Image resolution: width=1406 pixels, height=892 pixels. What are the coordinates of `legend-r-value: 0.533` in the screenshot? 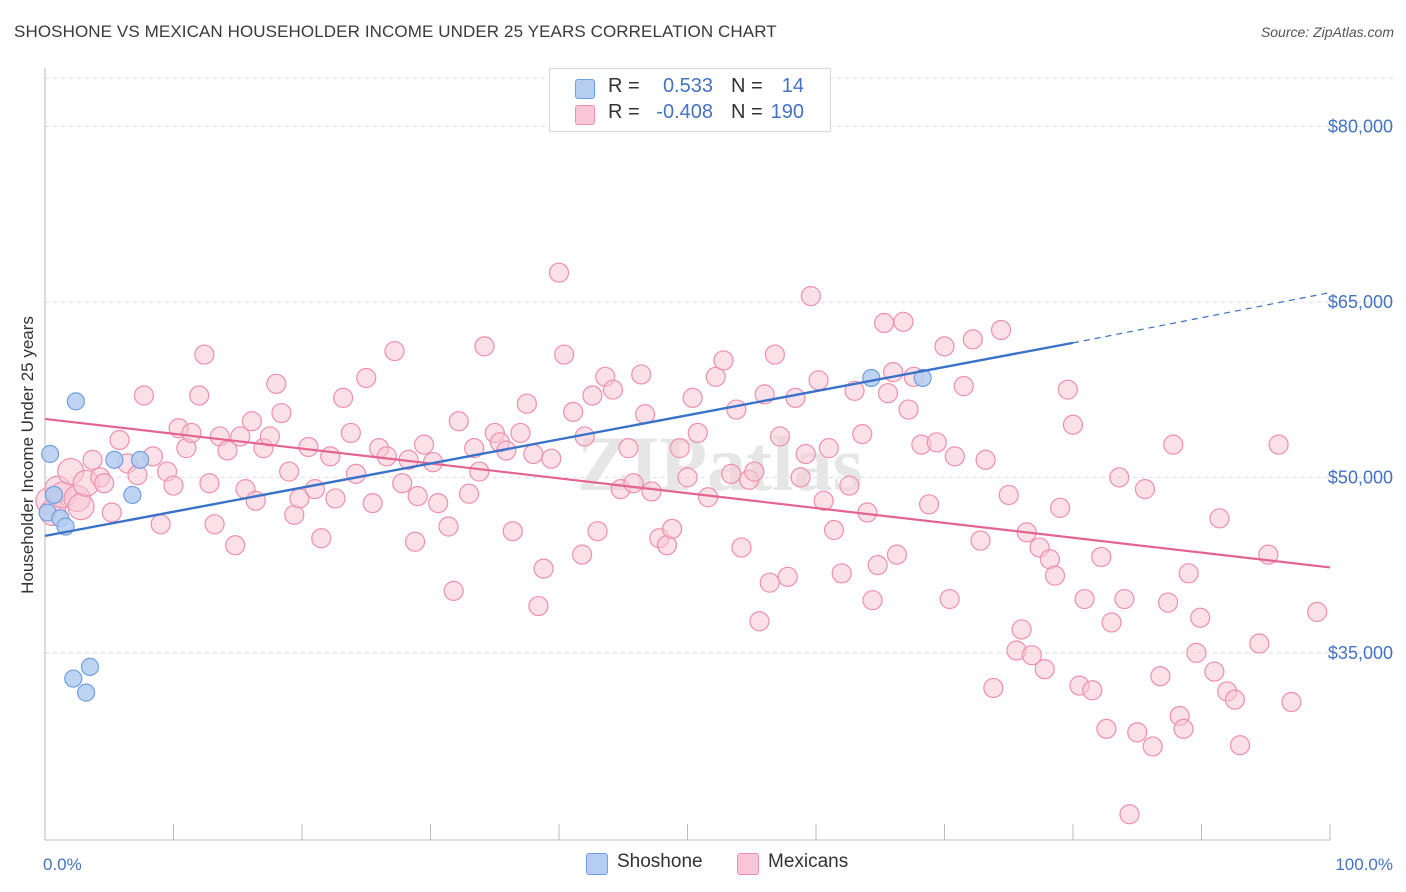 It's located at (687, 86).